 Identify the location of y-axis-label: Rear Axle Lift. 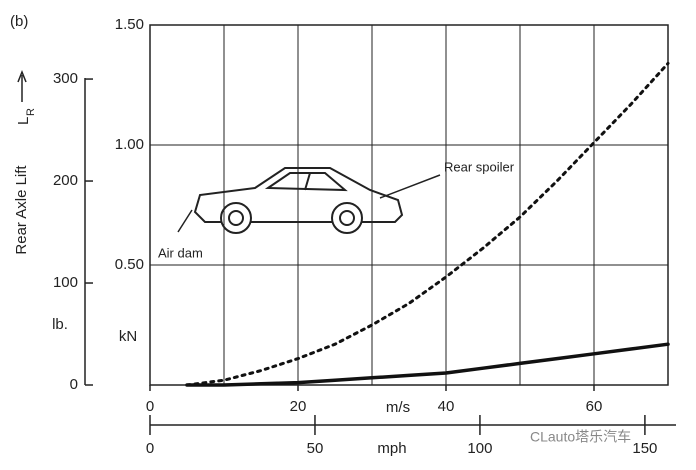
(21, 210).